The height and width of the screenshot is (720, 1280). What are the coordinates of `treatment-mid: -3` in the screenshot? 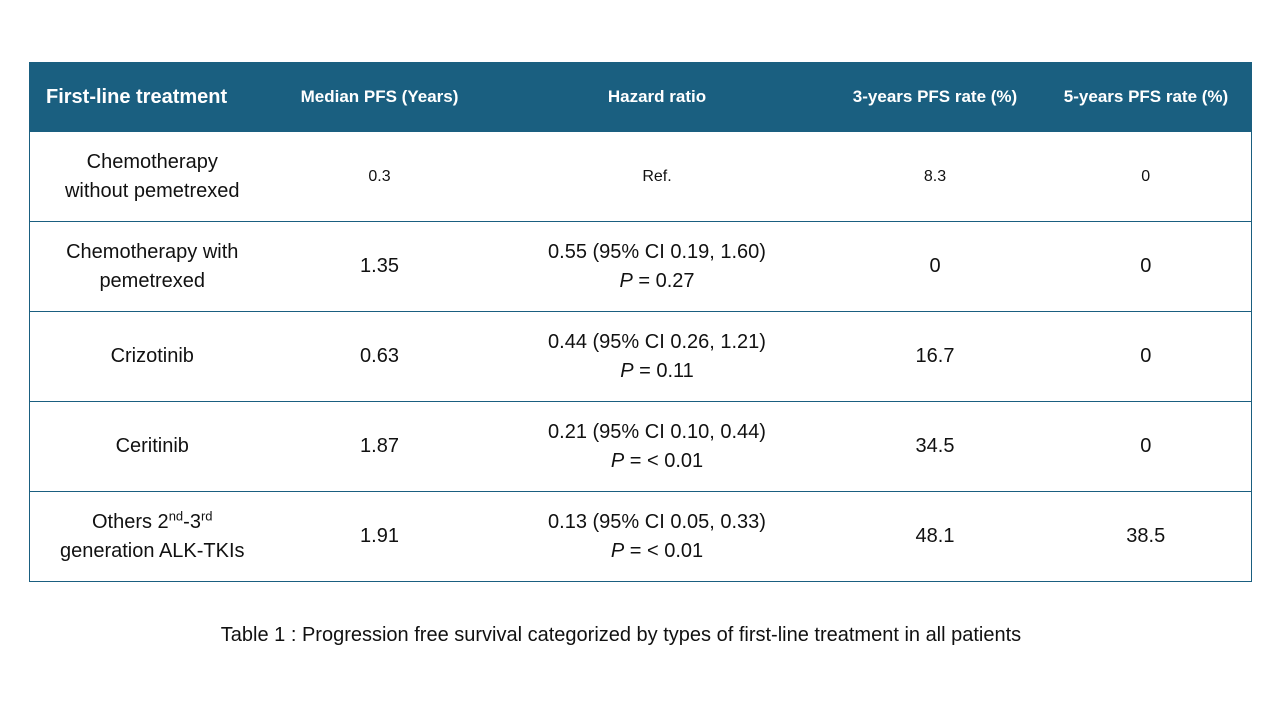 It's located at (192, 521).